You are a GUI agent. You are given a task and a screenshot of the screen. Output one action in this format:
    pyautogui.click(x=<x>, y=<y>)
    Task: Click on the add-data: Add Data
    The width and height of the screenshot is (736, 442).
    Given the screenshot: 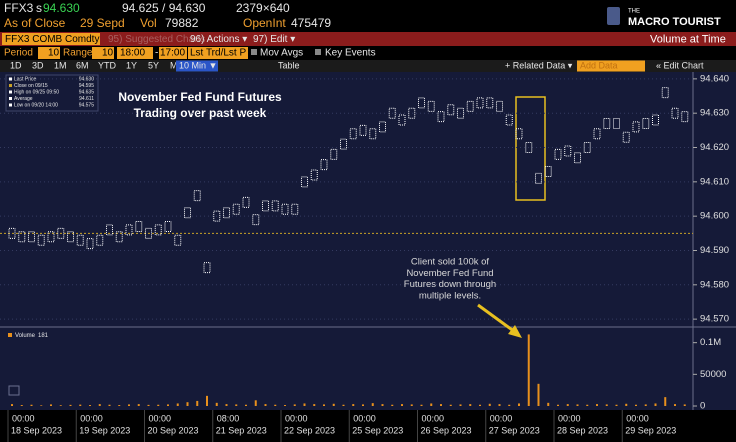 What is the action you would take?
    pyautogui.click(x=599, y=65)
    